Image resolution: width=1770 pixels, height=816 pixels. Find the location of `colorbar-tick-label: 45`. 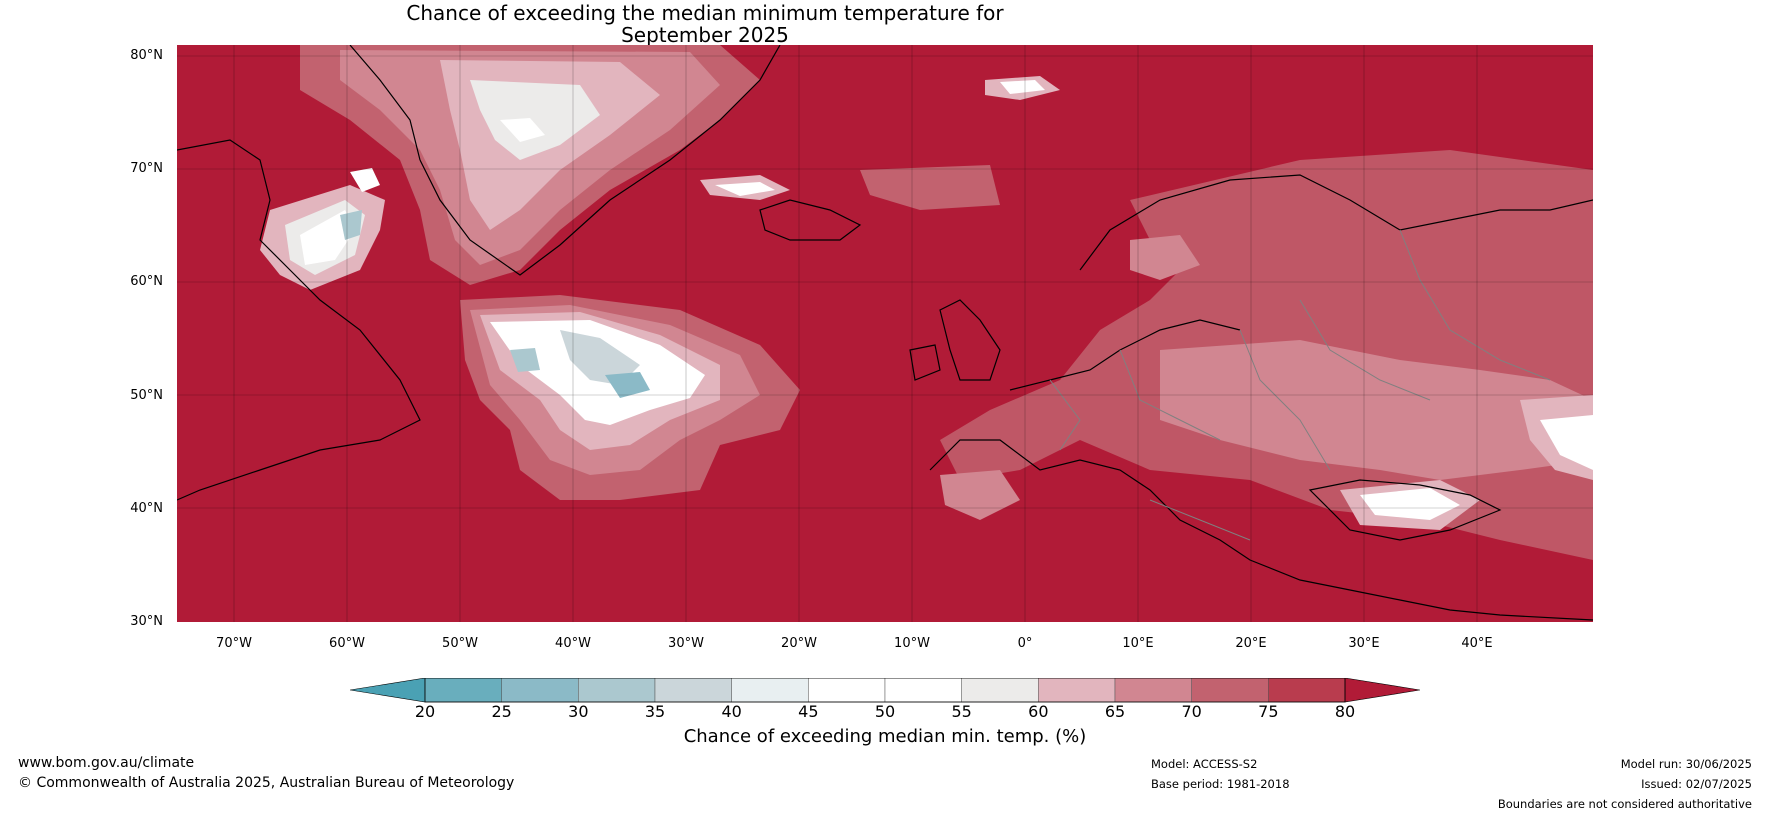

colorbar-tick-label: 45 is located at coordinates (808, 711).